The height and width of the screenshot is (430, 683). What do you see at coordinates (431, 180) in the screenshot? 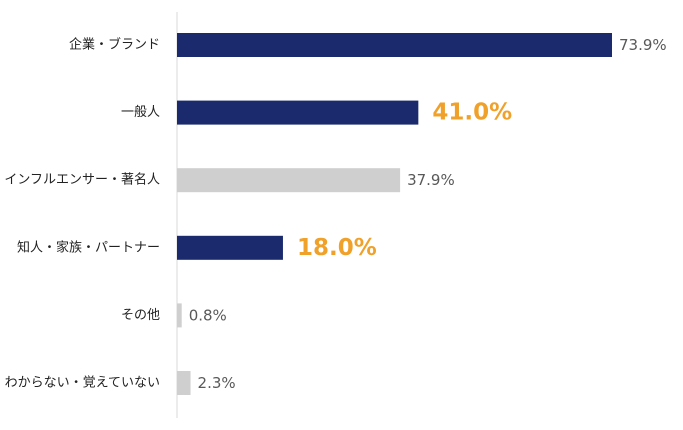
I see `value-label: 37.9%` at bounding box center [431, 180].